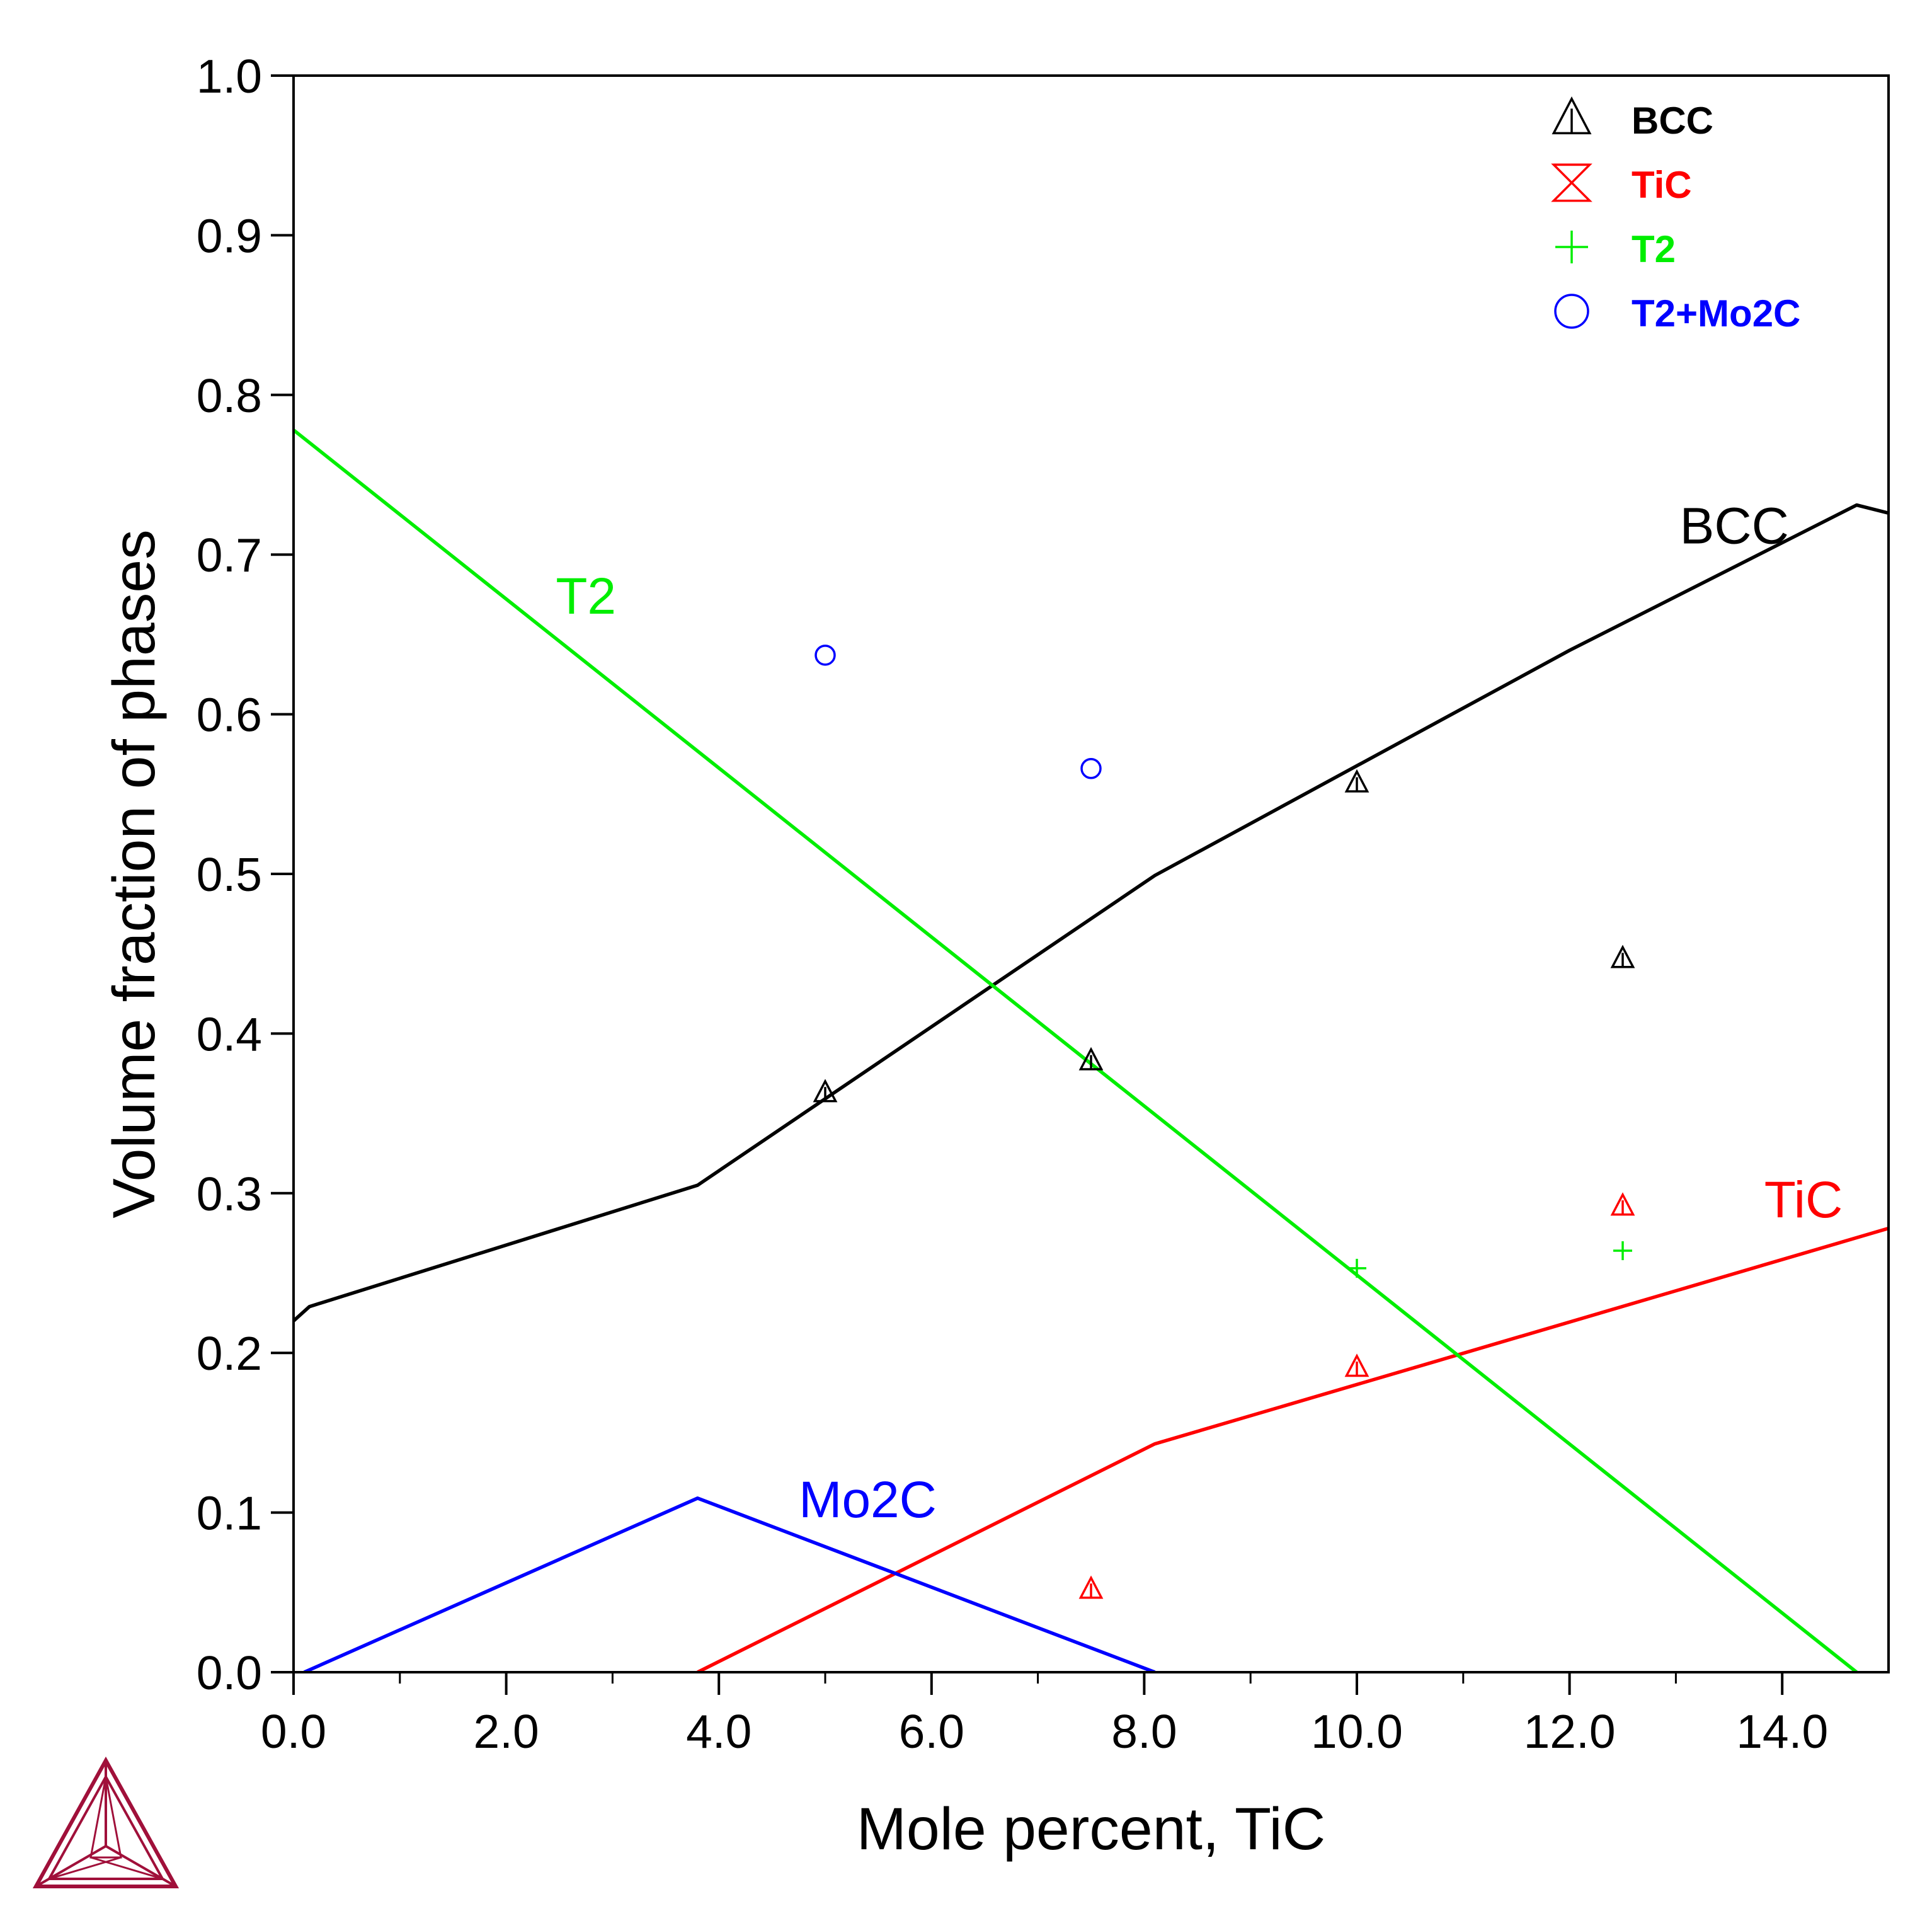 The image size is (1932, 1911). What do you see at coordinates (229, 1672) in the screenshot?
I see `y-tick-label: 0.0` at bounding box center [229, 1672].